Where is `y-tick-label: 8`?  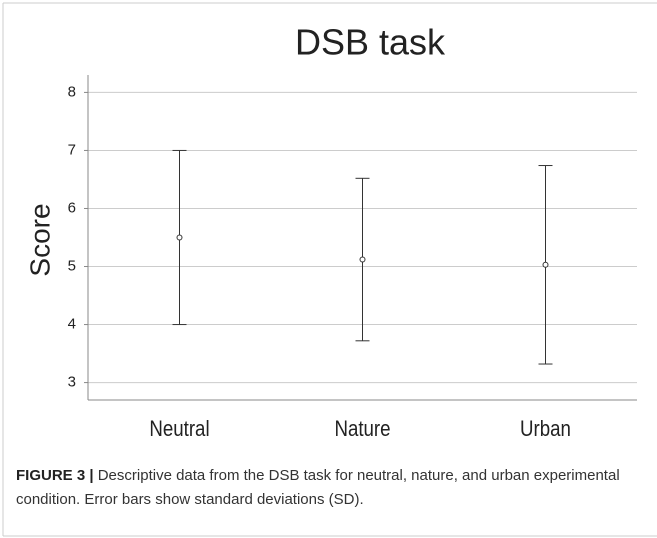 y-tick-label: 8 is located at coordinates (72, 91).